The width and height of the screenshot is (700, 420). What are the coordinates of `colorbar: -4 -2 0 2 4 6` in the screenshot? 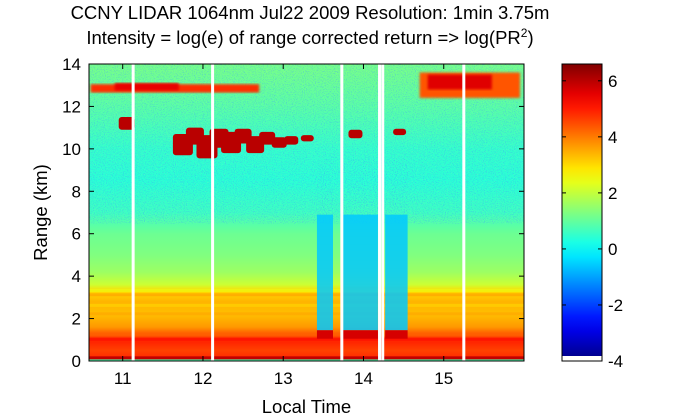 It's located at (592, 217).